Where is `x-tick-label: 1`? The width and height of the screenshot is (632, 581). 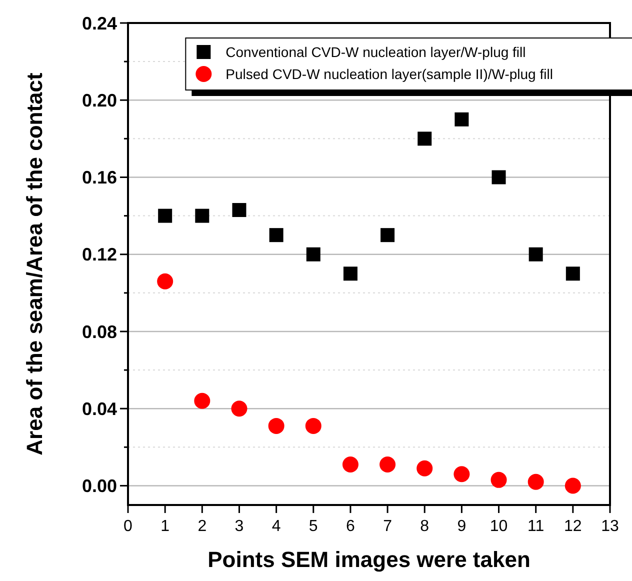 x-tick-label: 1 is located at coordinates (165, 526).